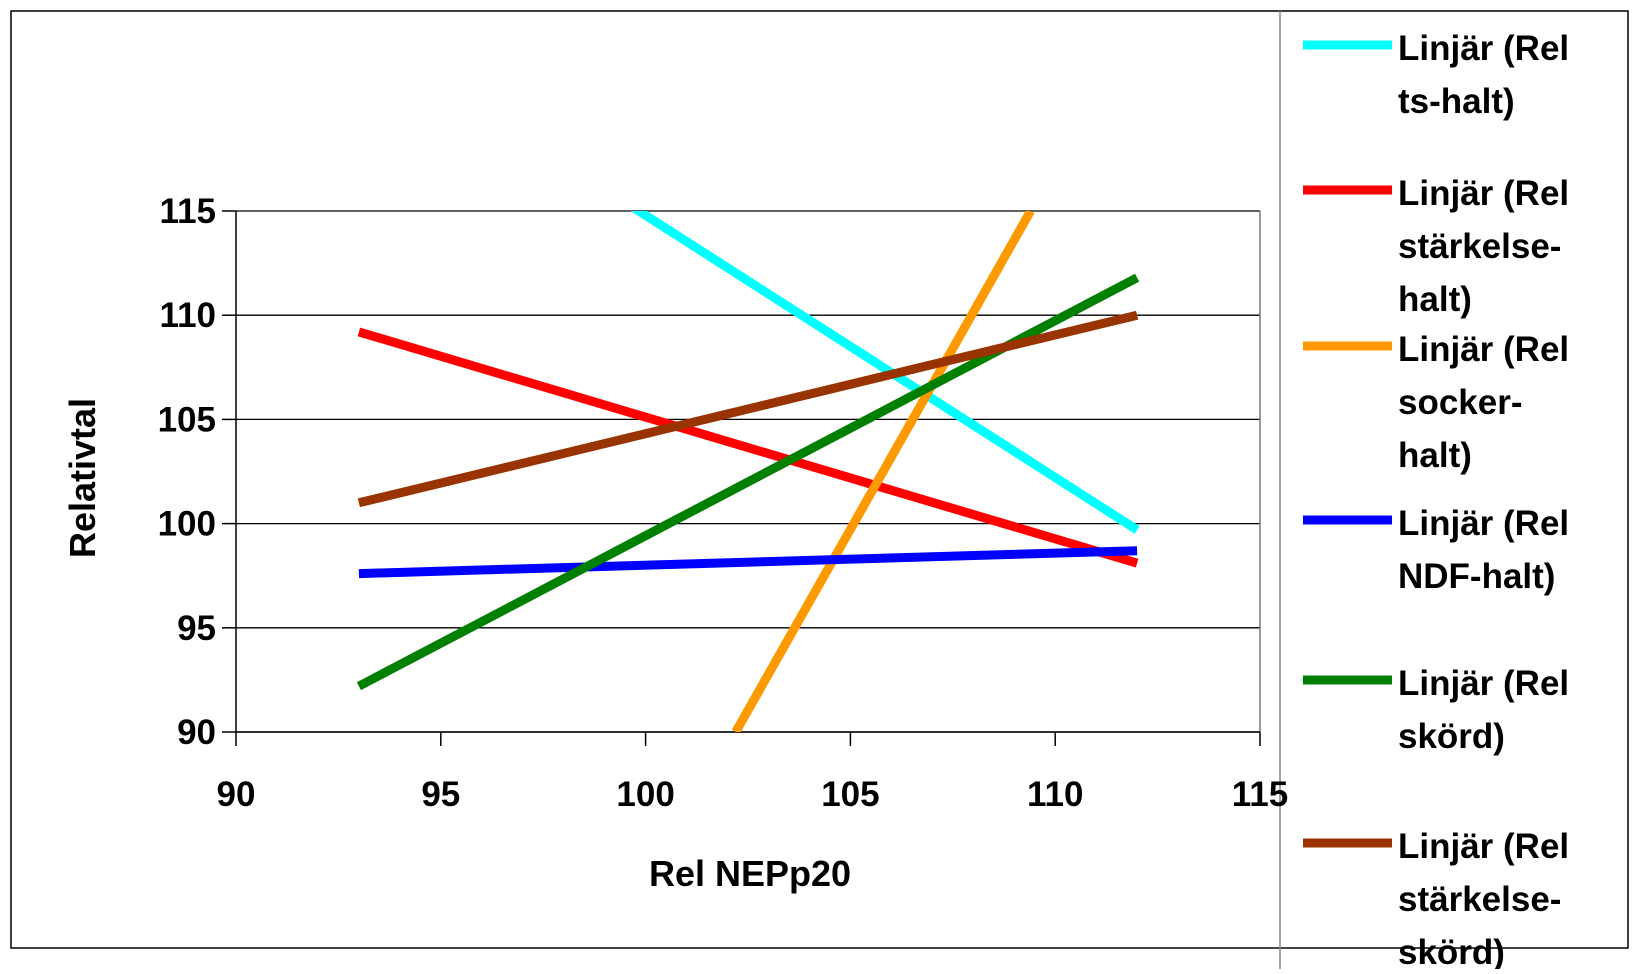 The image size is (1639, 974). Describe the element at coordinates (1436, 710) in the screenshot. I see `legend-entry-5: Linjär (Rel skörd)` at that location.